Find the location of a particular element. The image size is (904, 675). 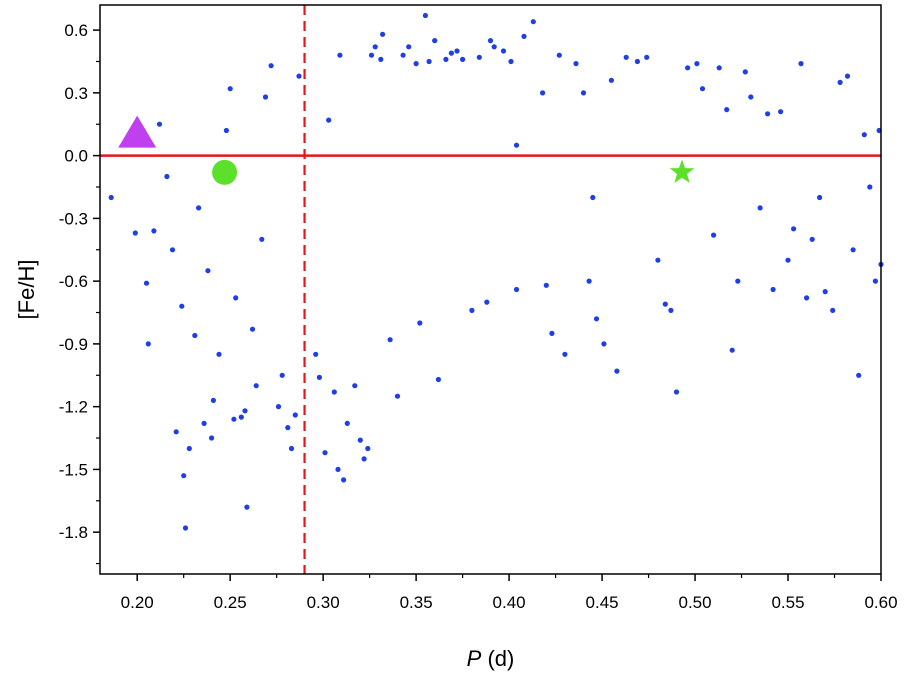

x-tick-label: 0.30 is located at coordinates (323, 602).